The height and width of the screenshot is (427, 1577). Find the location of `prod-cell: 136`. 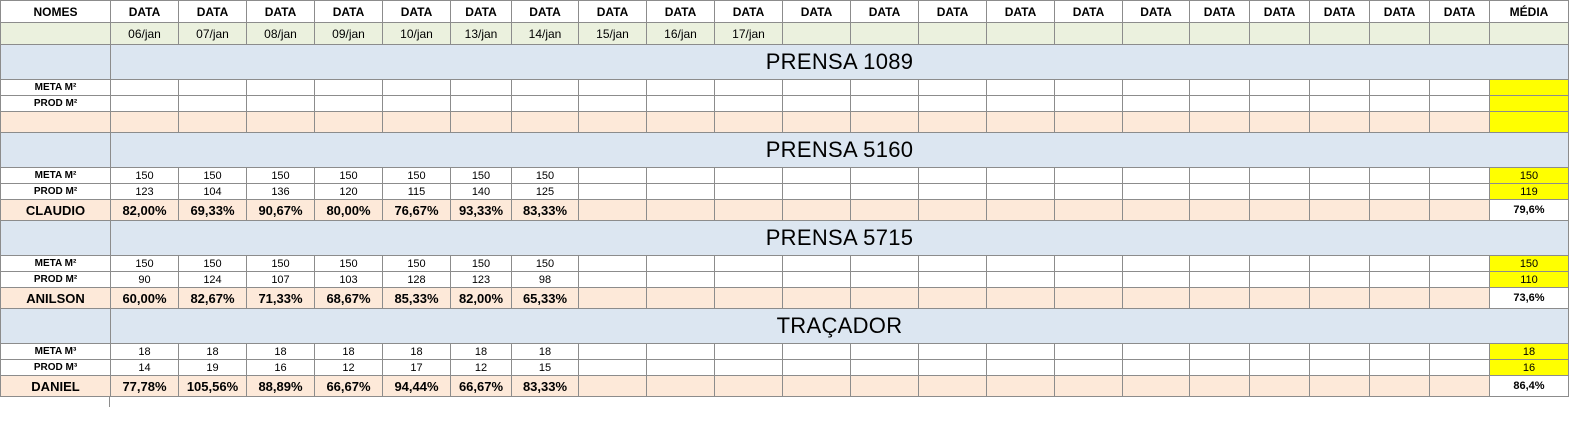

prod-cell: 136 is located at coordinates (280, 191).